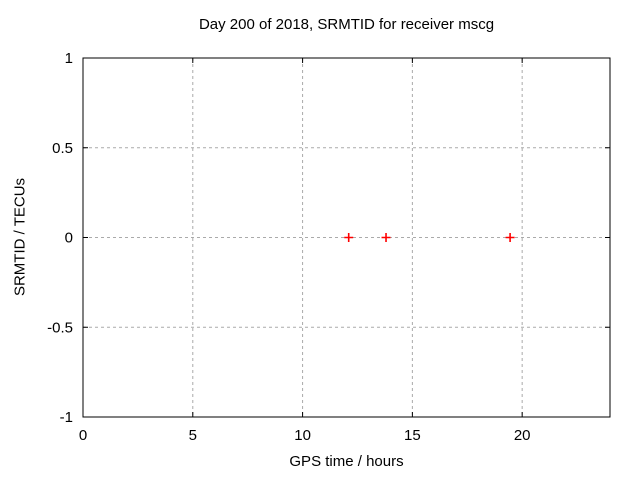 The image size is (640, 480). Describe the element at coordinates (66, 417) in the screenshot. I see `y-tick-label: -1` at that location.